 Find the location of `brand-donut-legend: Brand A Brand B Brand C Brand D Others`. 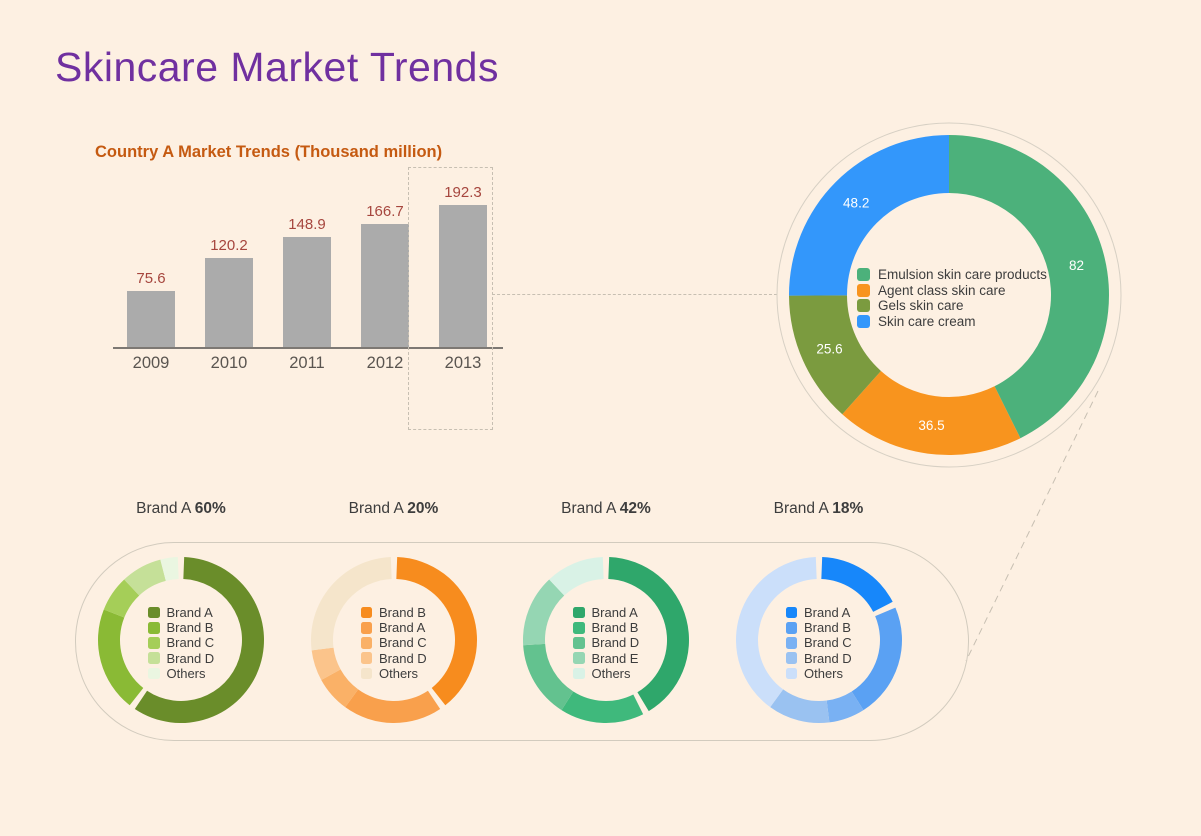

brand-donut-legend: Brand A Brand B Brand C Brand D Others is located at coordinates (181, 643).